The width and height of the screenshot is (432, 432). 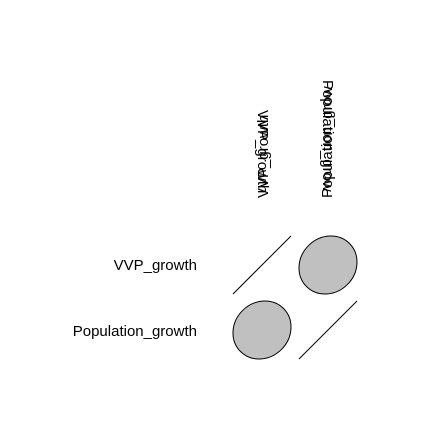 What do you see at coordinates (263, 156) in the screenshot?
I see `column-label-vvp-growth: VVP_growth` at bounding box center [263, 156].